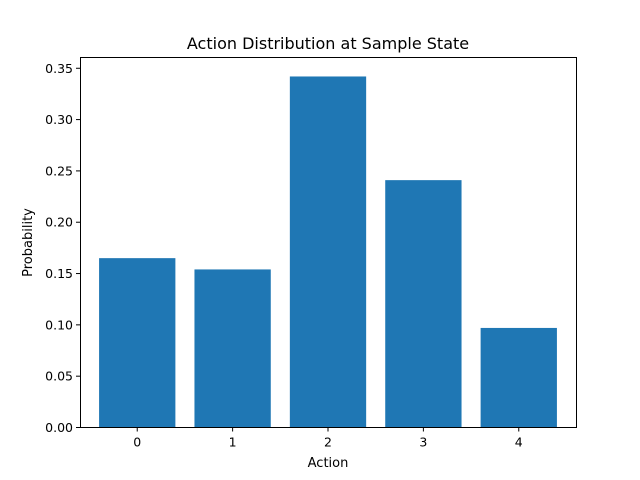 The width and height of the screenshot is (640, 480). I want to click on y-axis-title: Probability, so click(28, 242).